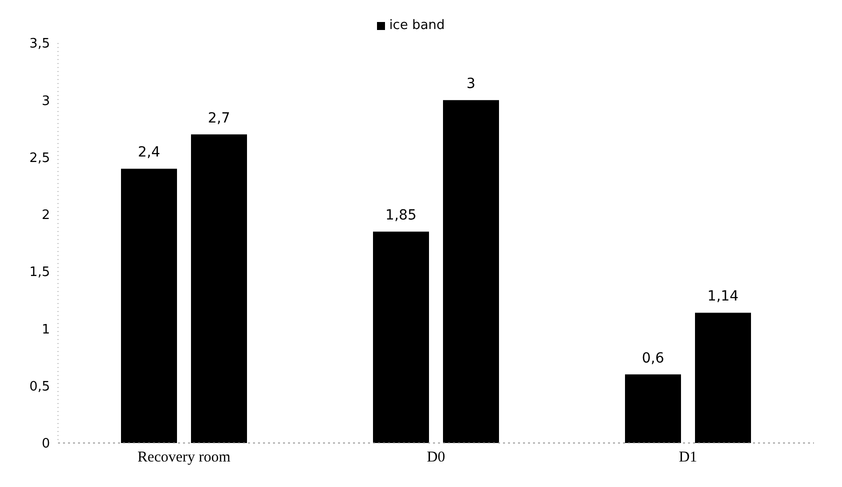 This screenshot has width=842, height=487. What do you see at coordinates (416, 25) in the screenshot?
I see `legend-label: ice band` at bounding box center [416, 25].